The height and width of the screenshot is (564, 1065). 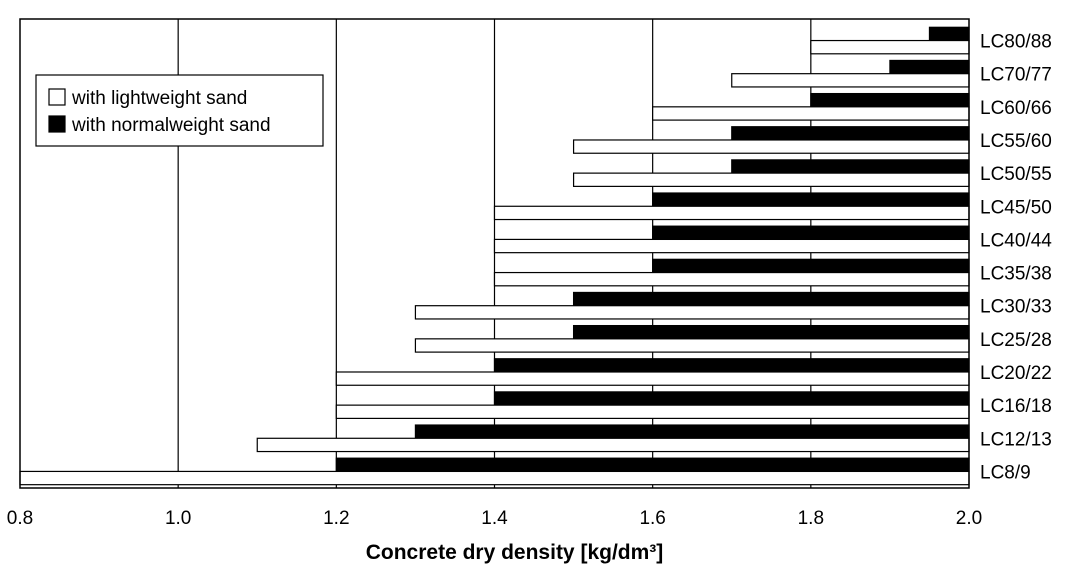 What do you see at coordinates (1016, 406) in the screenshot?
I see `category-label: LC16/18` at bounding box center [1016, 406].